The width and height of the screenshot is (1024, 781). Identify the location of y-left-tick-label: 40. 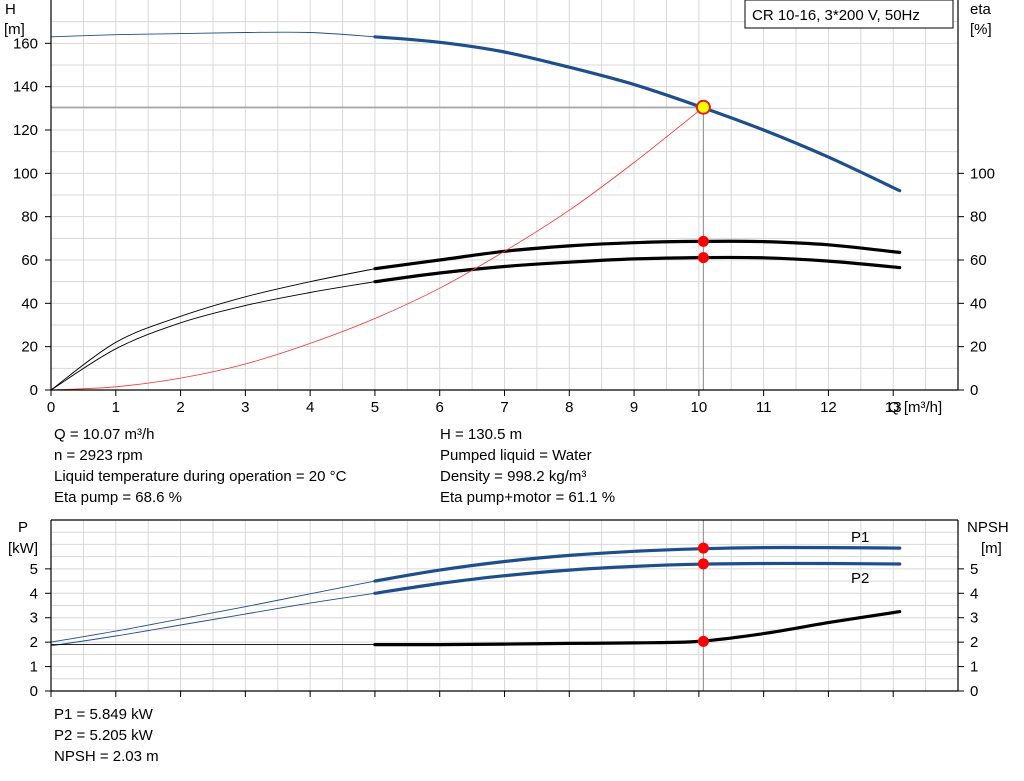
(29, 303).